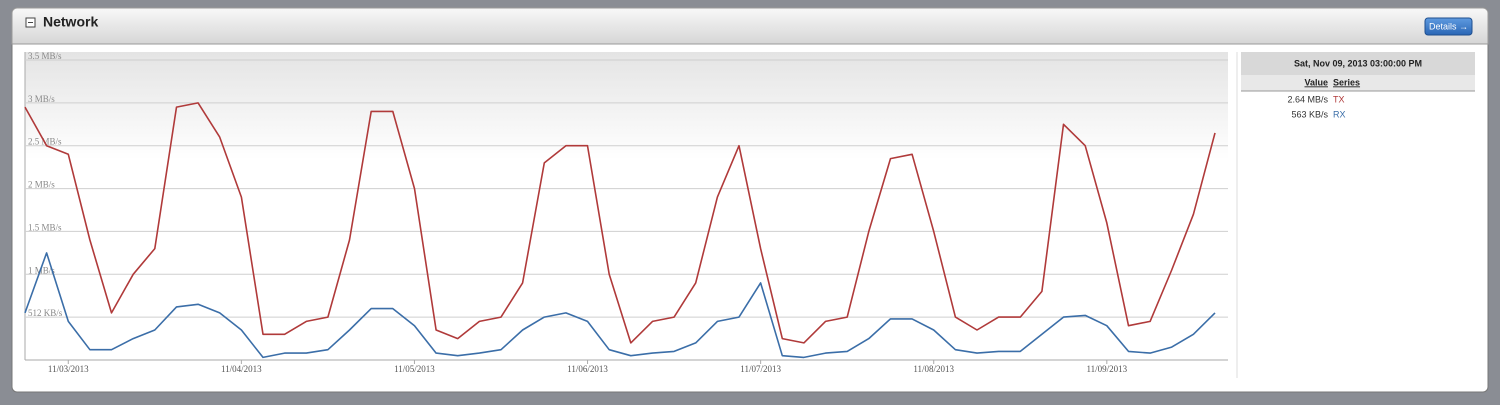  I want to click on x-tick-label: 11/06/2013, so click(587, 369).